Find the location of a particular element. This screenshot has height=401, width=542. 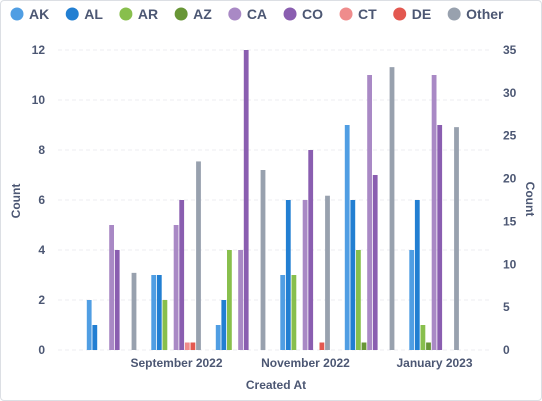

left-tick-label: 8 is located at coordinates (41, 150).